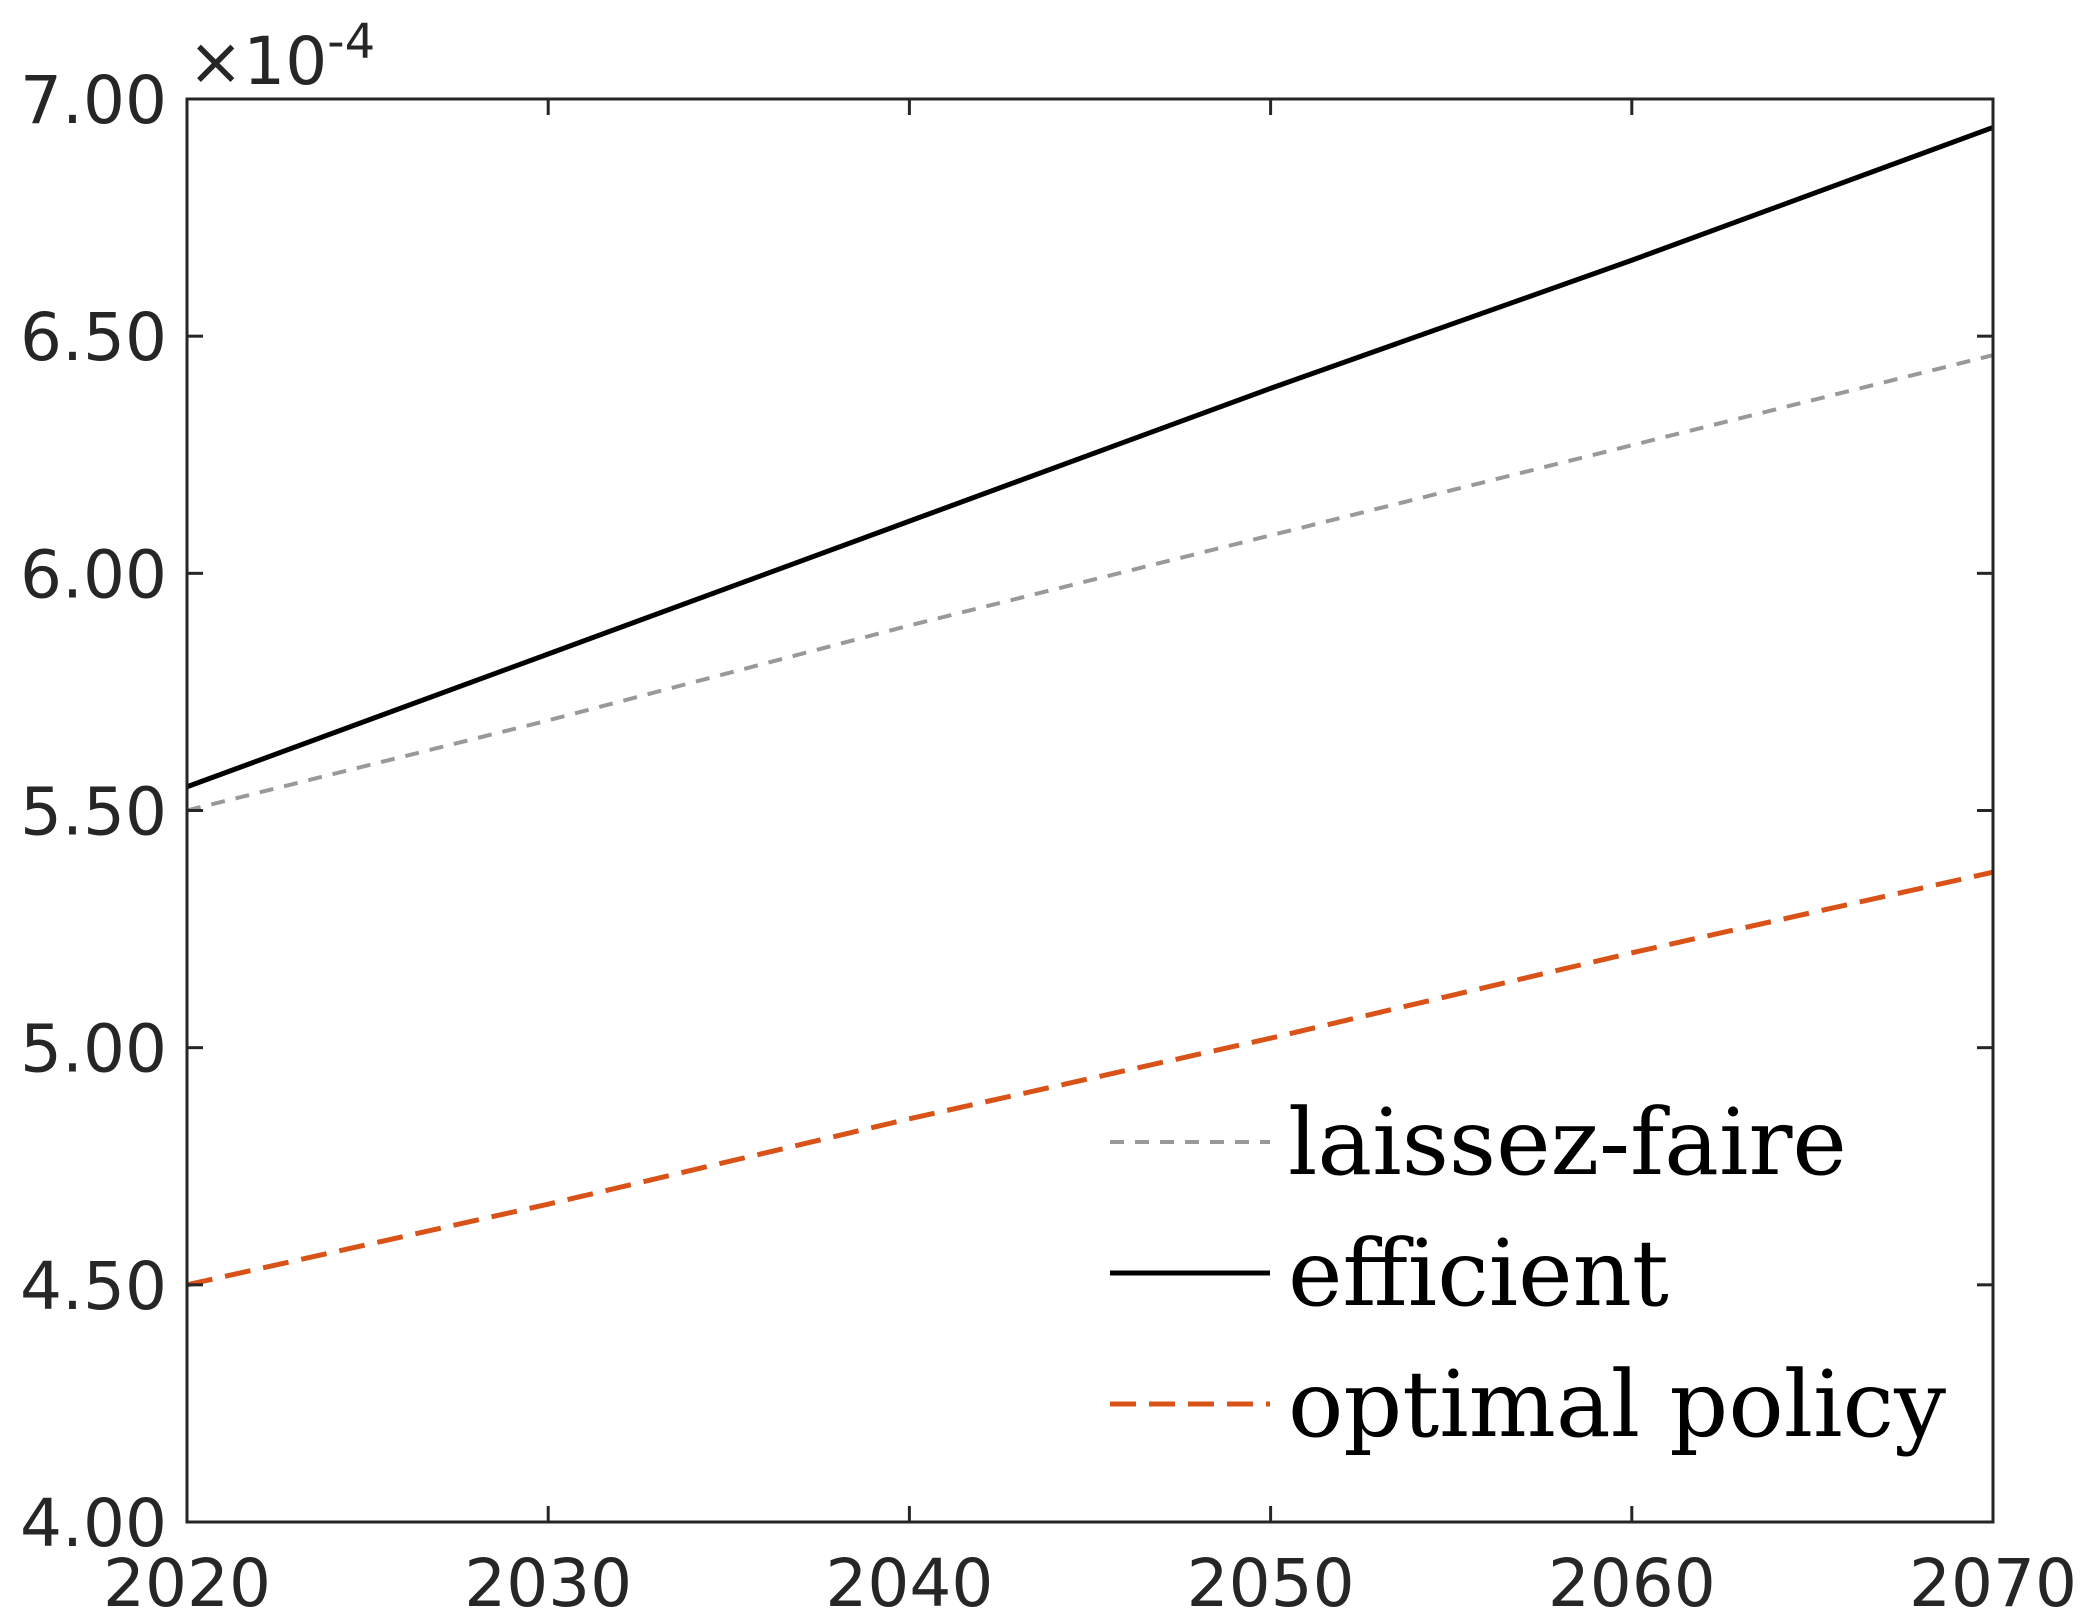  What do you see at coordinates (187, 1583) in the screenshot?
I see `x-tick-label: 2020` at bounding box center [187, 1583].